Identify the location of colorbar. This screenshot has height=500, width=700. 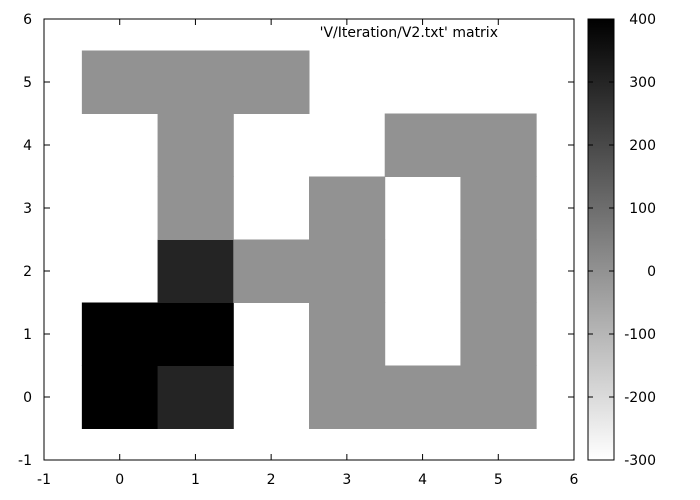
(601, 239).